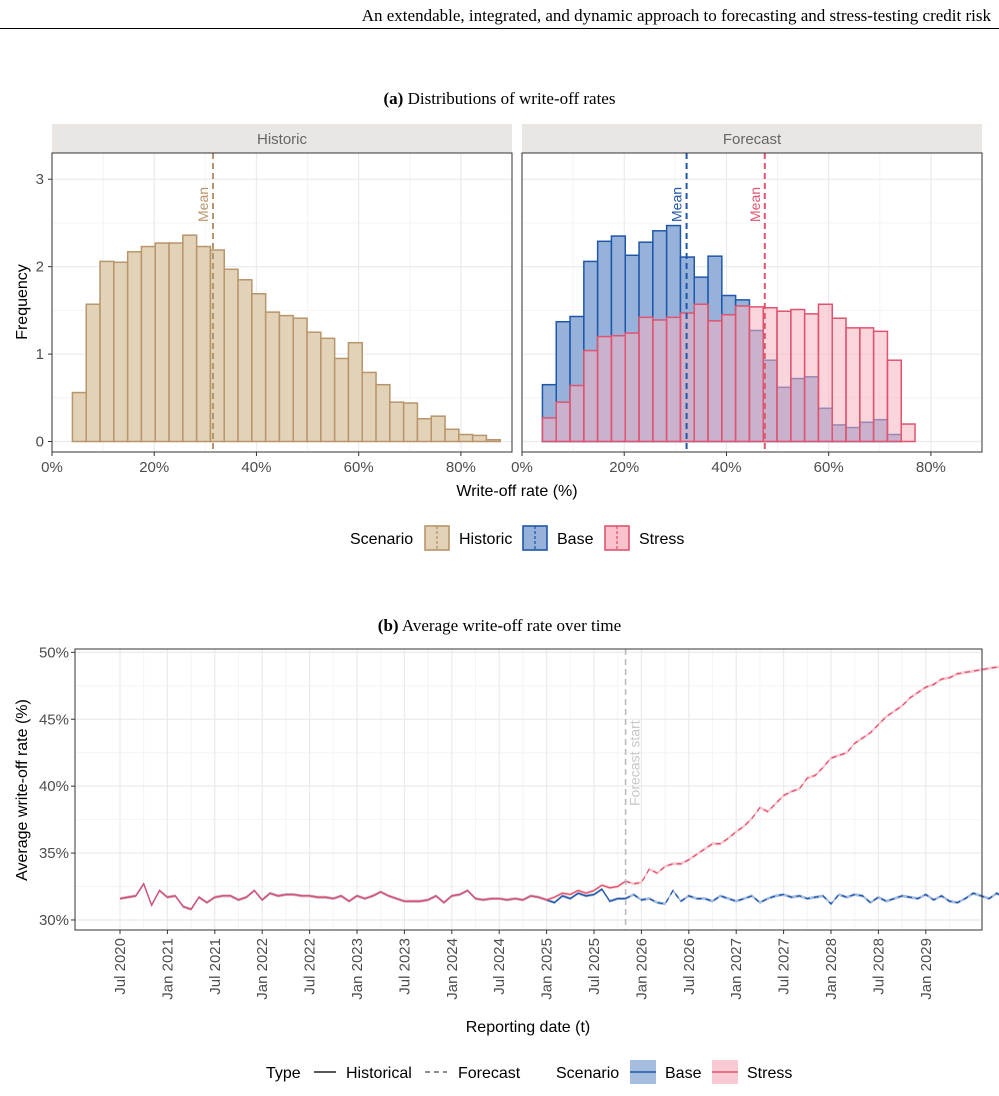 The width and height of the screenshot is (999, 1096). Describe the element at coordinates (357, 969) in the screenshot. I see `x-tick-label: Jan 2023` at that location.